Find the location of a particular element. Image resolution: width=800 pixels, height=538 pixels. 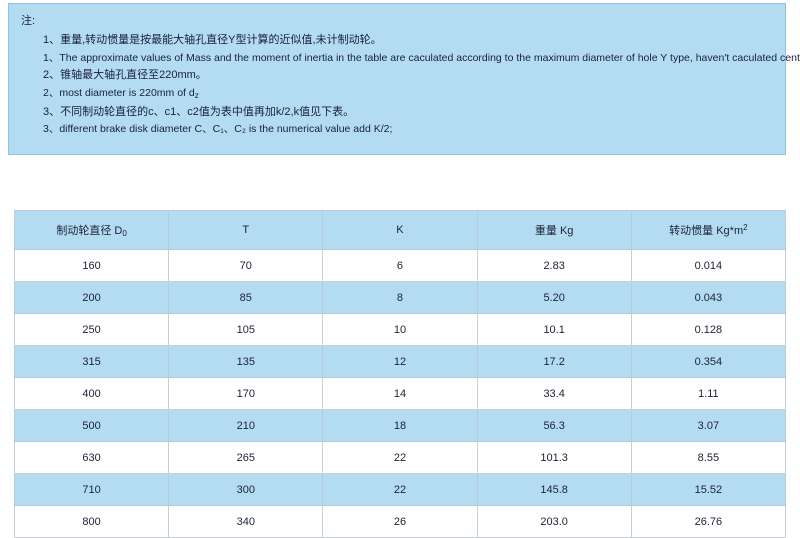

table-cell: 8 is located at coordinates (400, 297).